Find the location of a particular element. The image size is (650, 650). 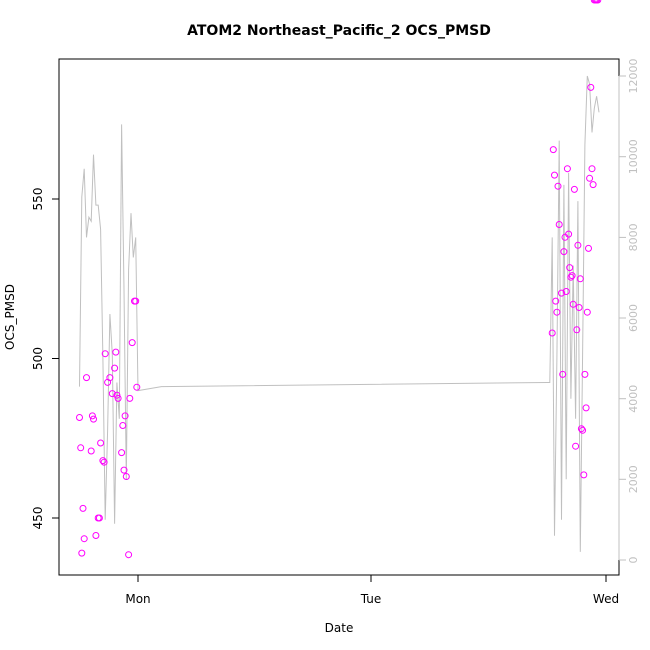

y-right-tick-label: 2000 is located at coordinates (633, 479).